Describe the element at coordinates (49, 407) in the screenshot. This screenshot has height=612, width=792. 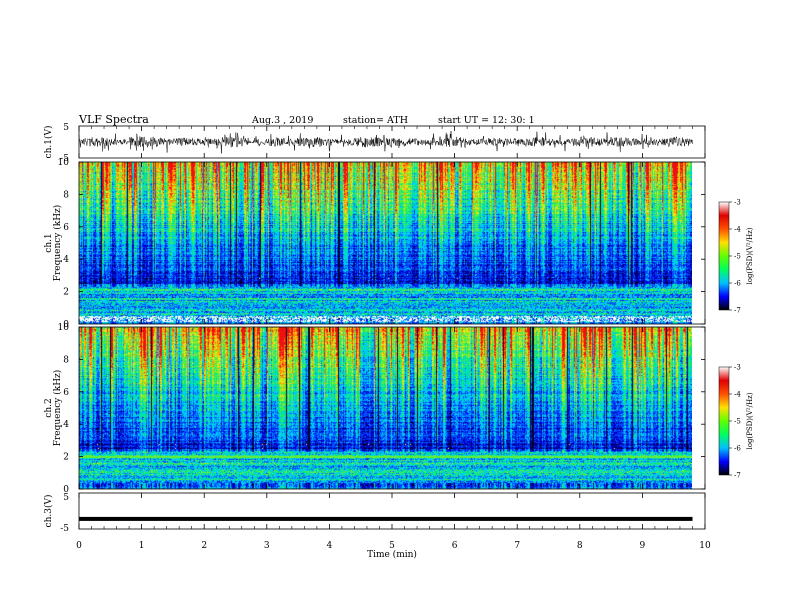
I see `ch2-spec-ylabel: ch.2` at that location.